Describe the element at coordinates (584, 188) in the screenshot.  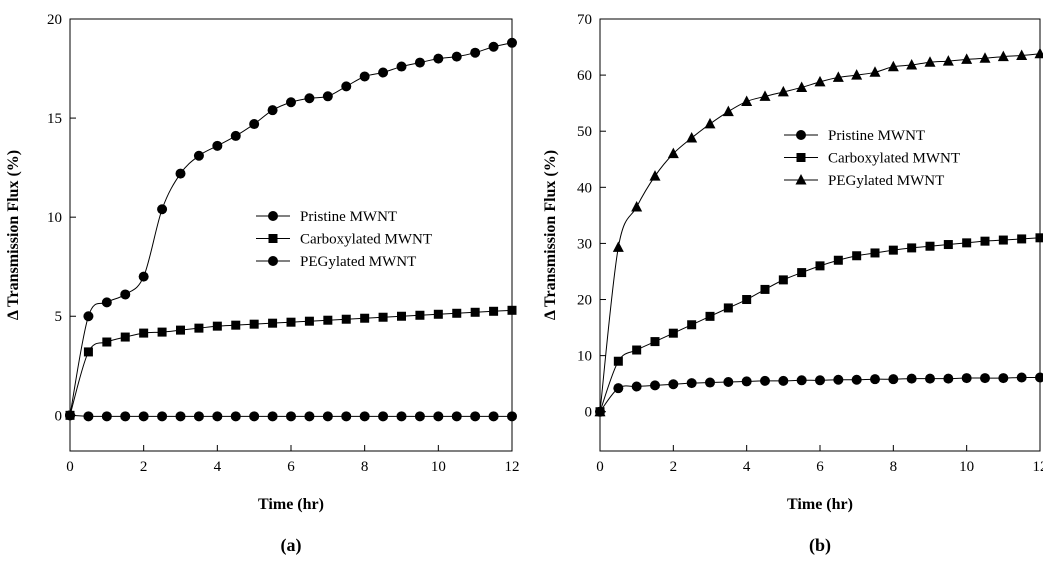
I see `y-tick-label: 40` at that location.